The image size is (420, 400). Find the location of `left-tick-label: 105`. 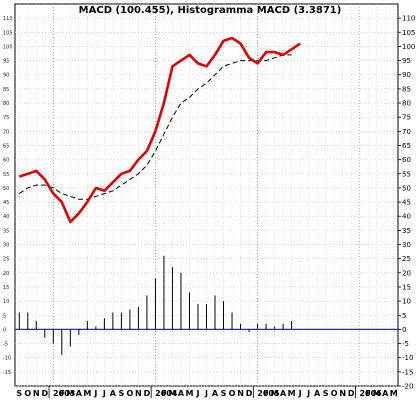

left-tick-label: 105 is located at coordinates (8, 33).